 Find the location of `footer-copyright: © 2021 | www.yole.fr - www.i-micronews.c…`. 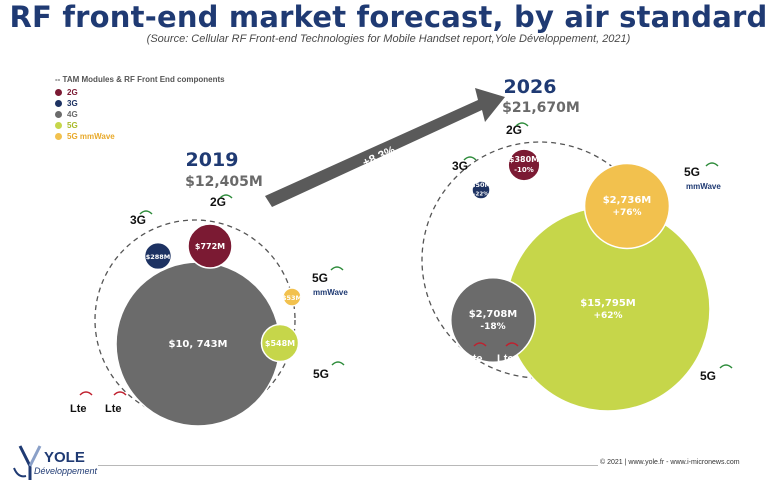

footer-copyright: © 2021 | www.yole.fr - www.i-micronews.c… is located at coordinates (670, 462).